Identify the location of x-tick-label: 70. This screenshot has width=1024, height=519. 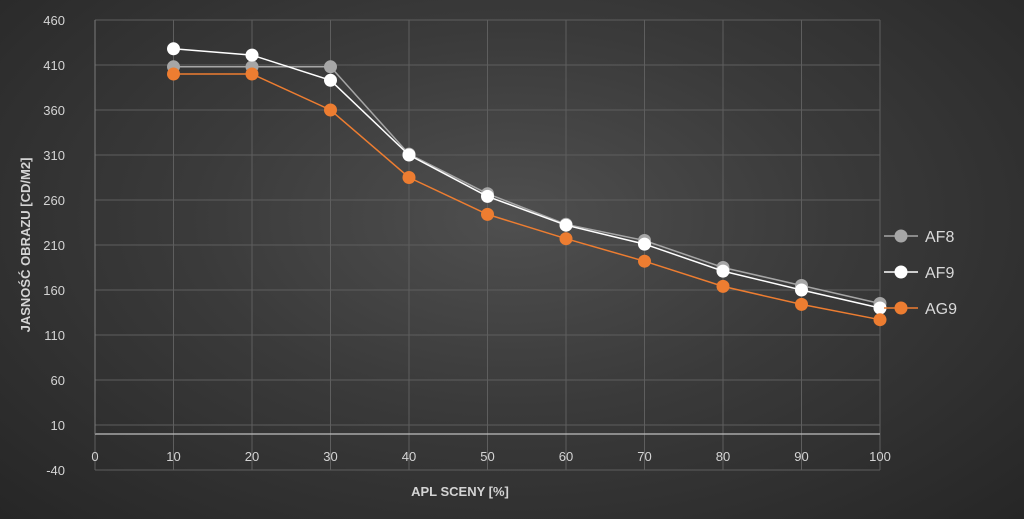
(644, 456).